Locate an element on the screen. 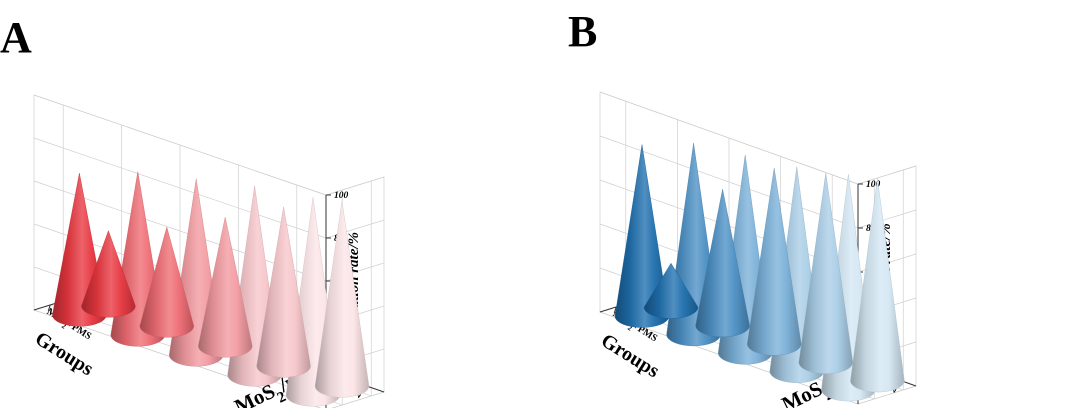 The height and width of the screenshot is (408, 1080). panel-label: B is located at coordinates (582, 31).